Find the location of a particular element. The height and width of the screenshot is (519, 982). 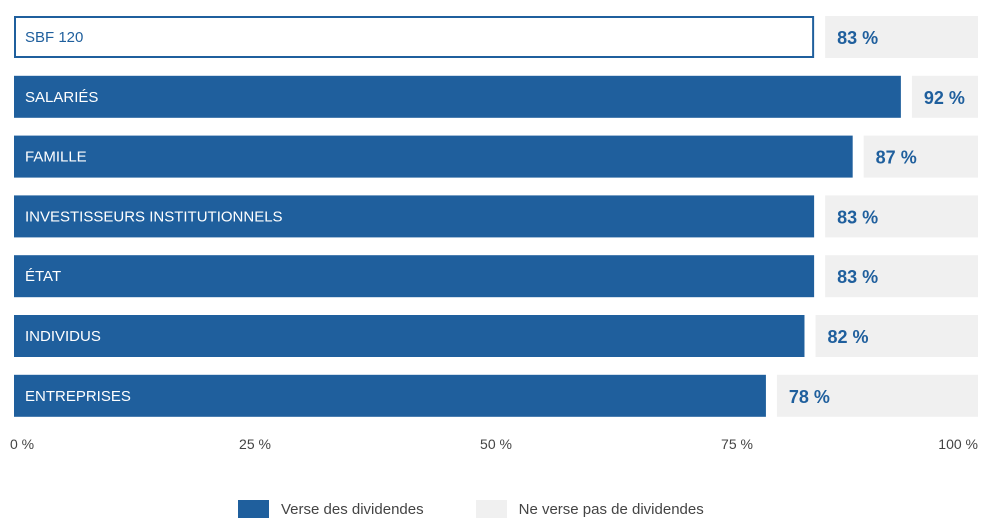

legend-item-pays: Verse des dividendes is located at coordinates (331, 509).